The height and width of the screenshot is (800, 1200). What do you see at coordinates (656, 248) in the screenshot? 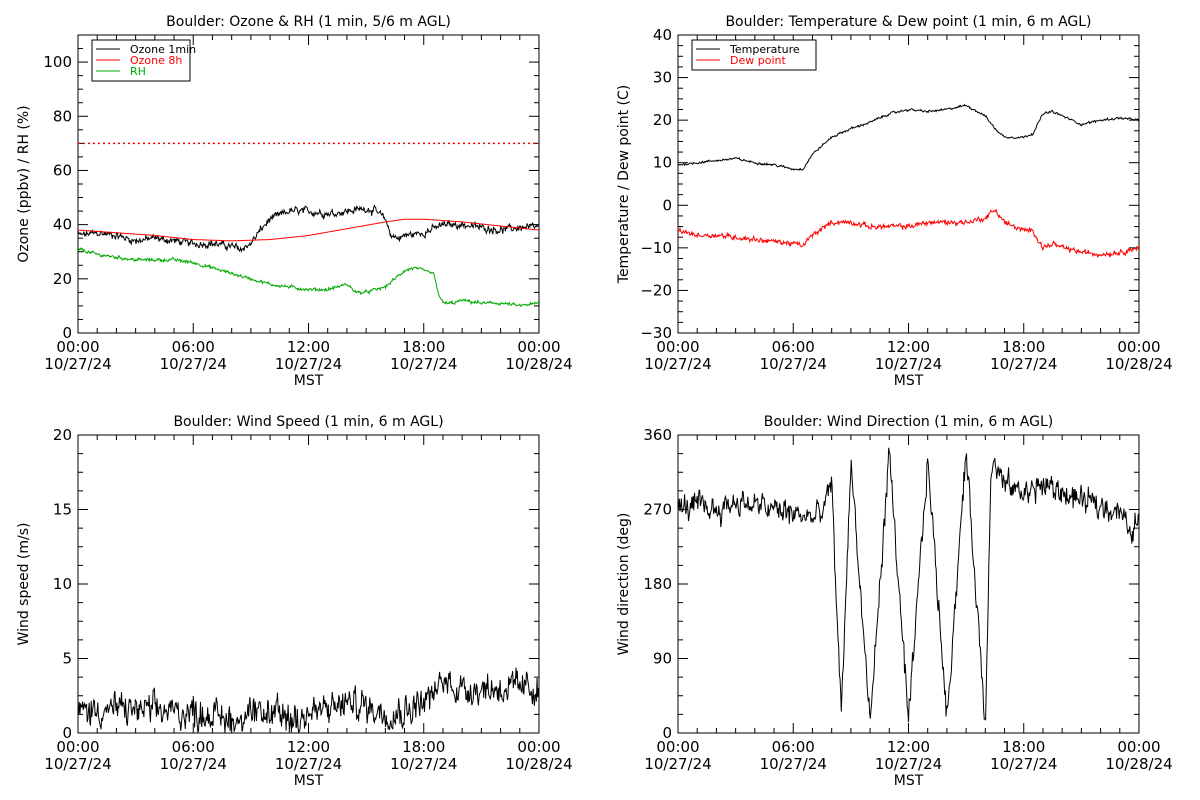
I see `y-tick-label: −10` at bounding box center [656, 248].